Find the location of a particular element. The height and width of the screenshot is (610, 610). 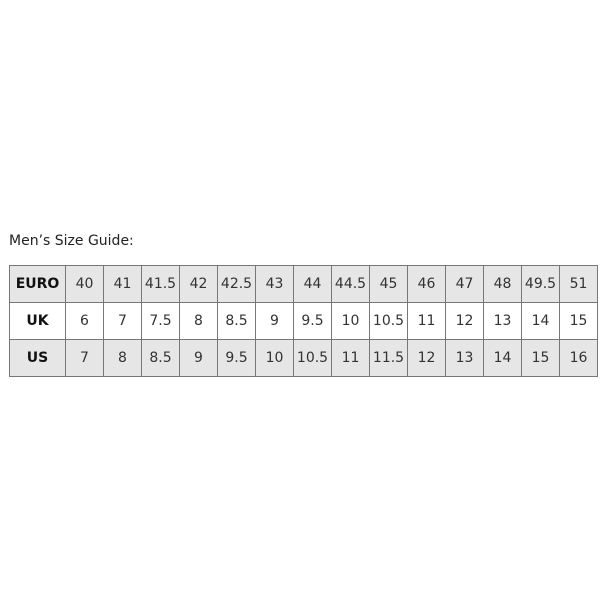

size-cell: 41 is located at coordinates (122, 284).